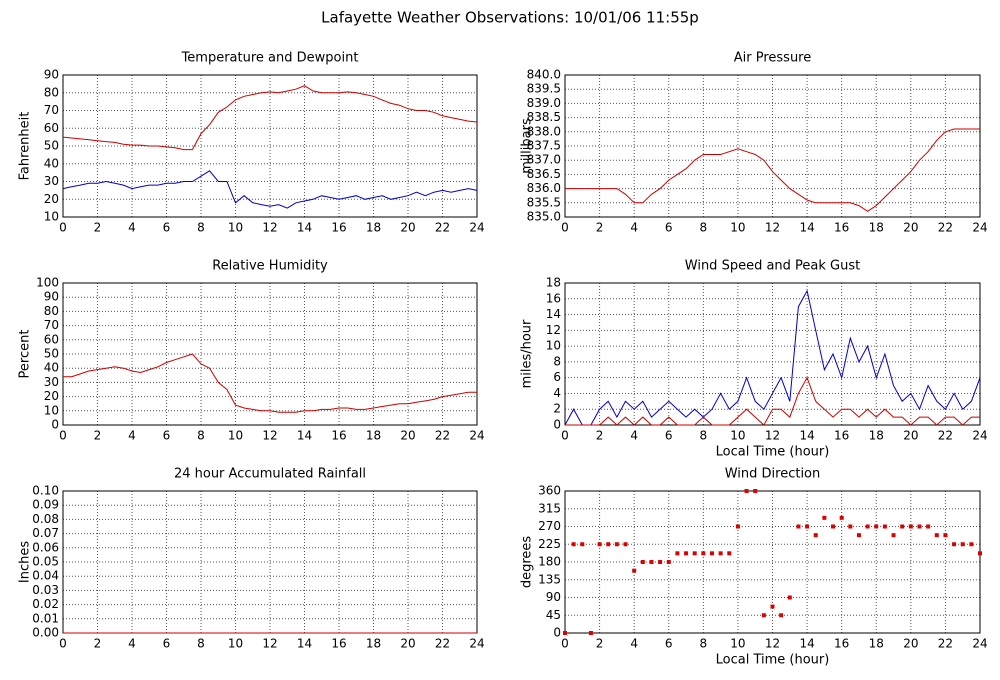 The image size is (1000, 680). I want to click on y-tick-label: 0.02, so click(45, 604).